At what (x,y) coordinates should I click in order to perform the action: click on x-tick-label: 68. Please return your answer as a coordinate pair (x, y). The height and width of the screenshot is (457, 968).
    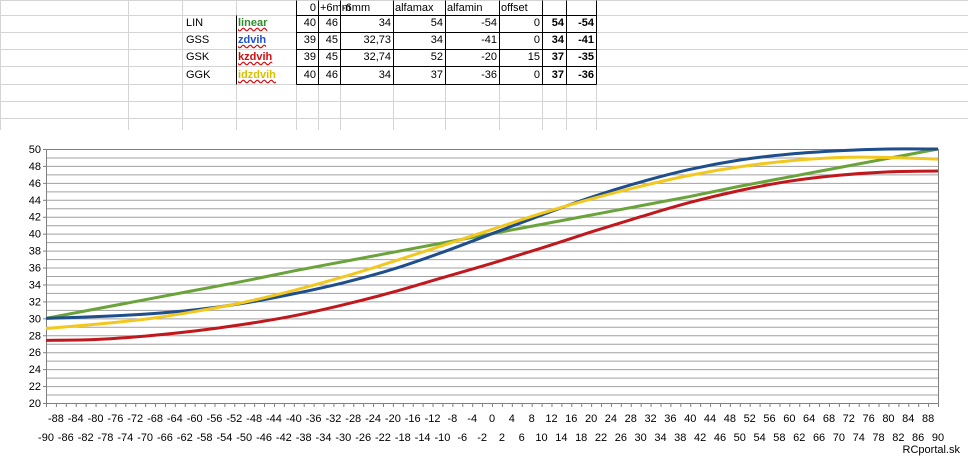
    Looking at the image, I should click on (829, 419).